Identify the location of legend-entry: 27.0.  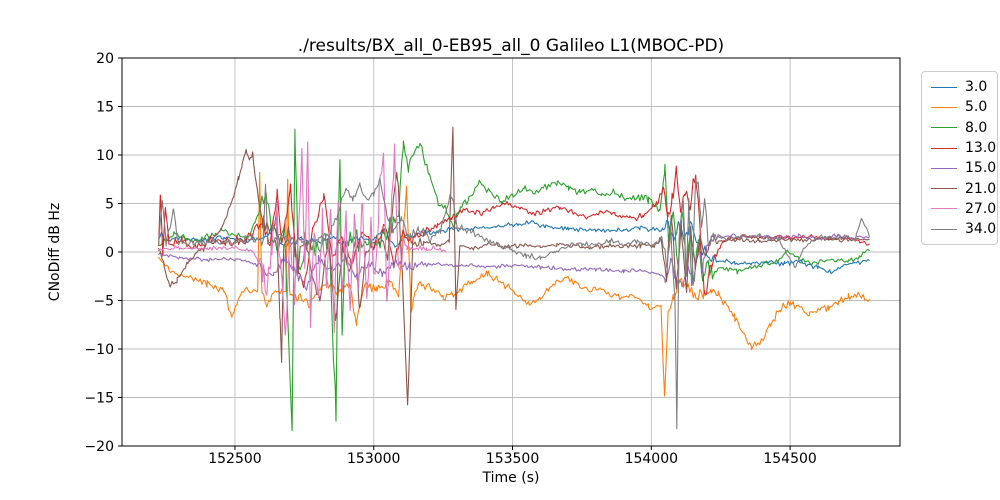
(964, 209).